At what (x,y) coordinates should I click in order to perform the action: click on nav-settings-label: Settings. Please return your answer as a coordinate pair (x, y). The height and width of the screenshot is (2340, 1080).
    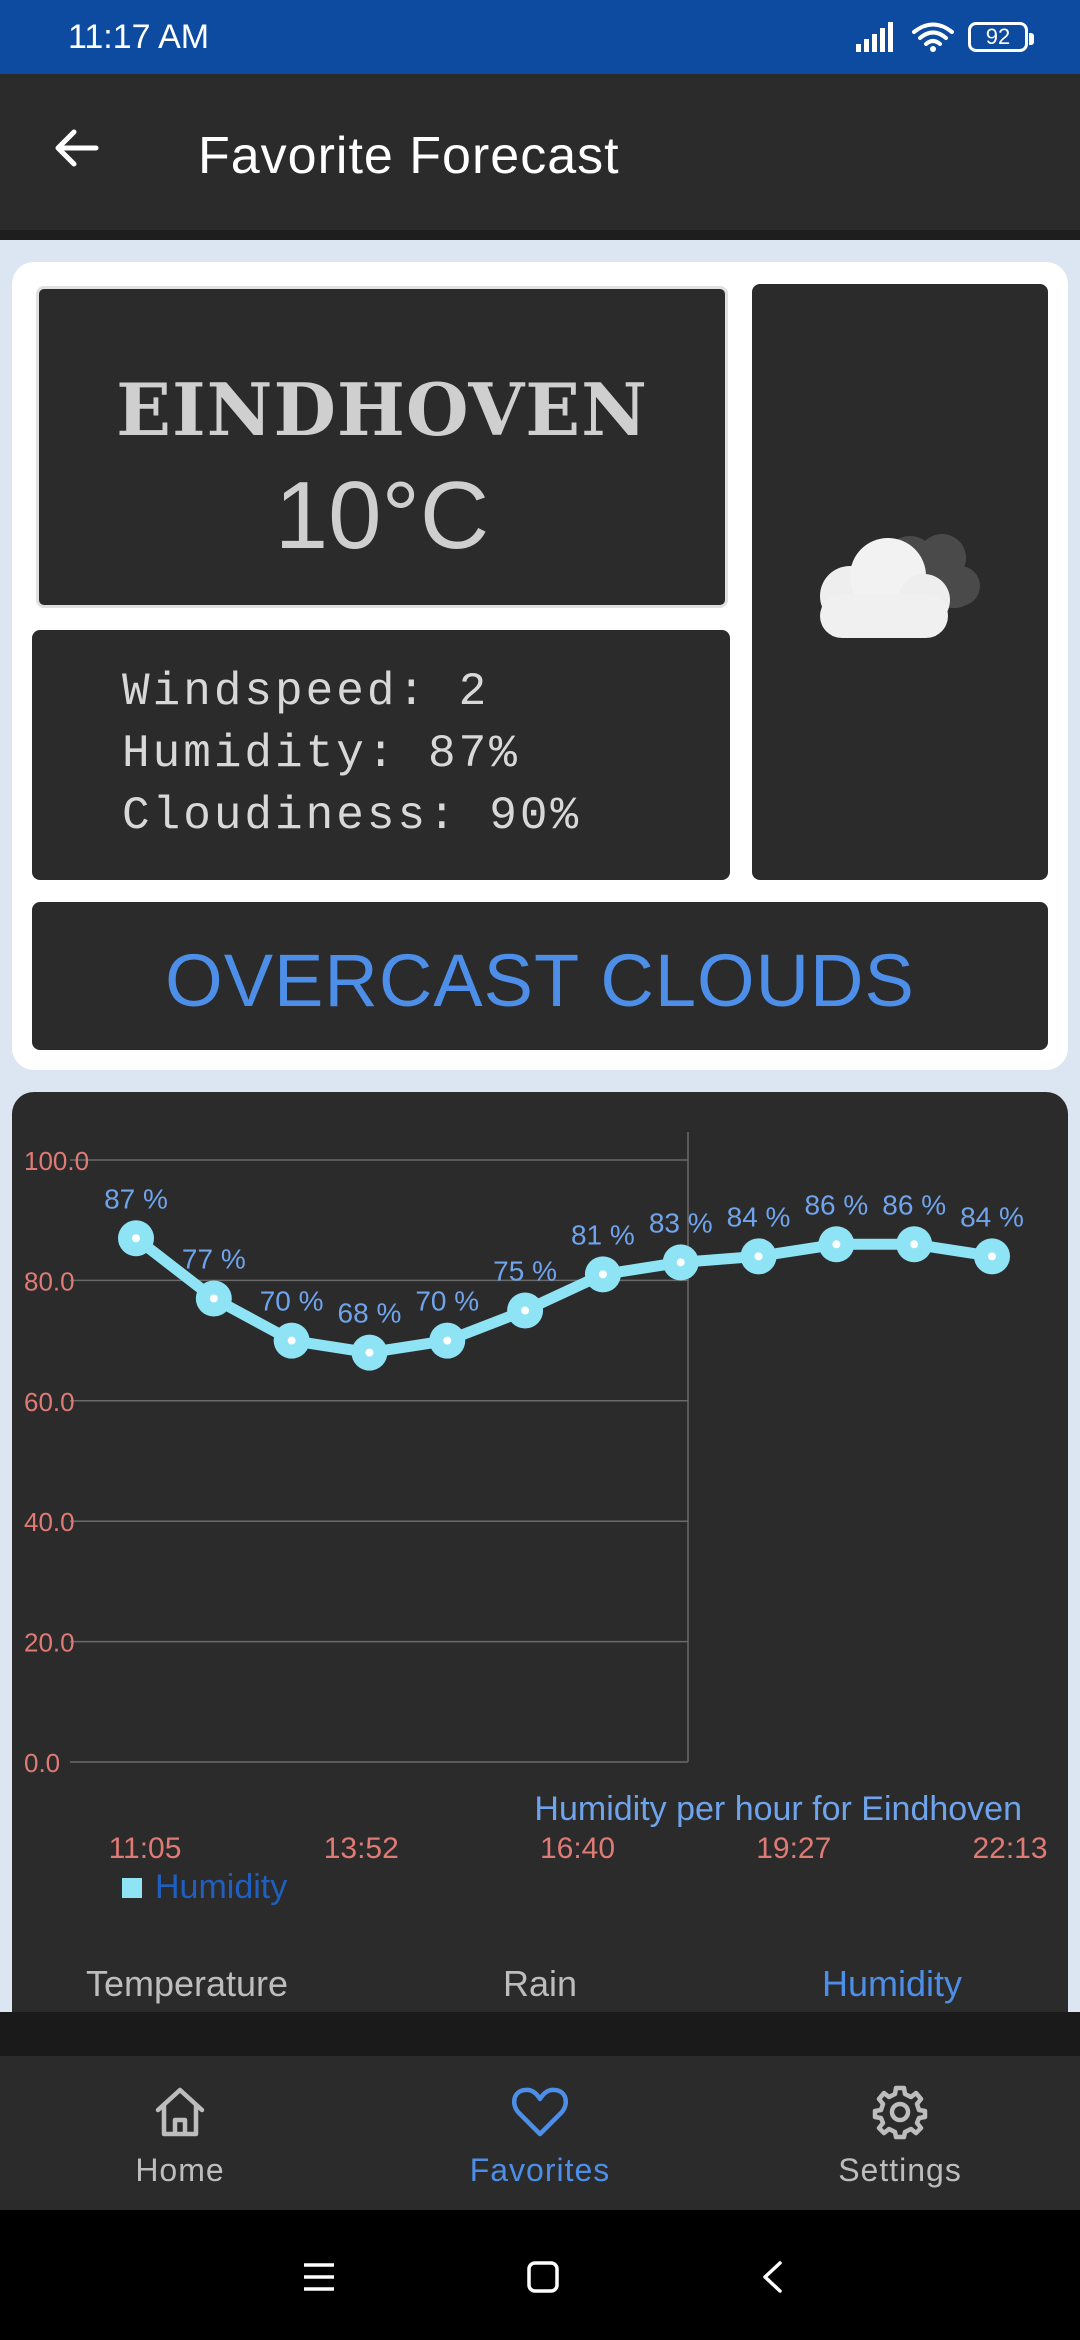
    Looking at the image, I should click on (900, 2170).